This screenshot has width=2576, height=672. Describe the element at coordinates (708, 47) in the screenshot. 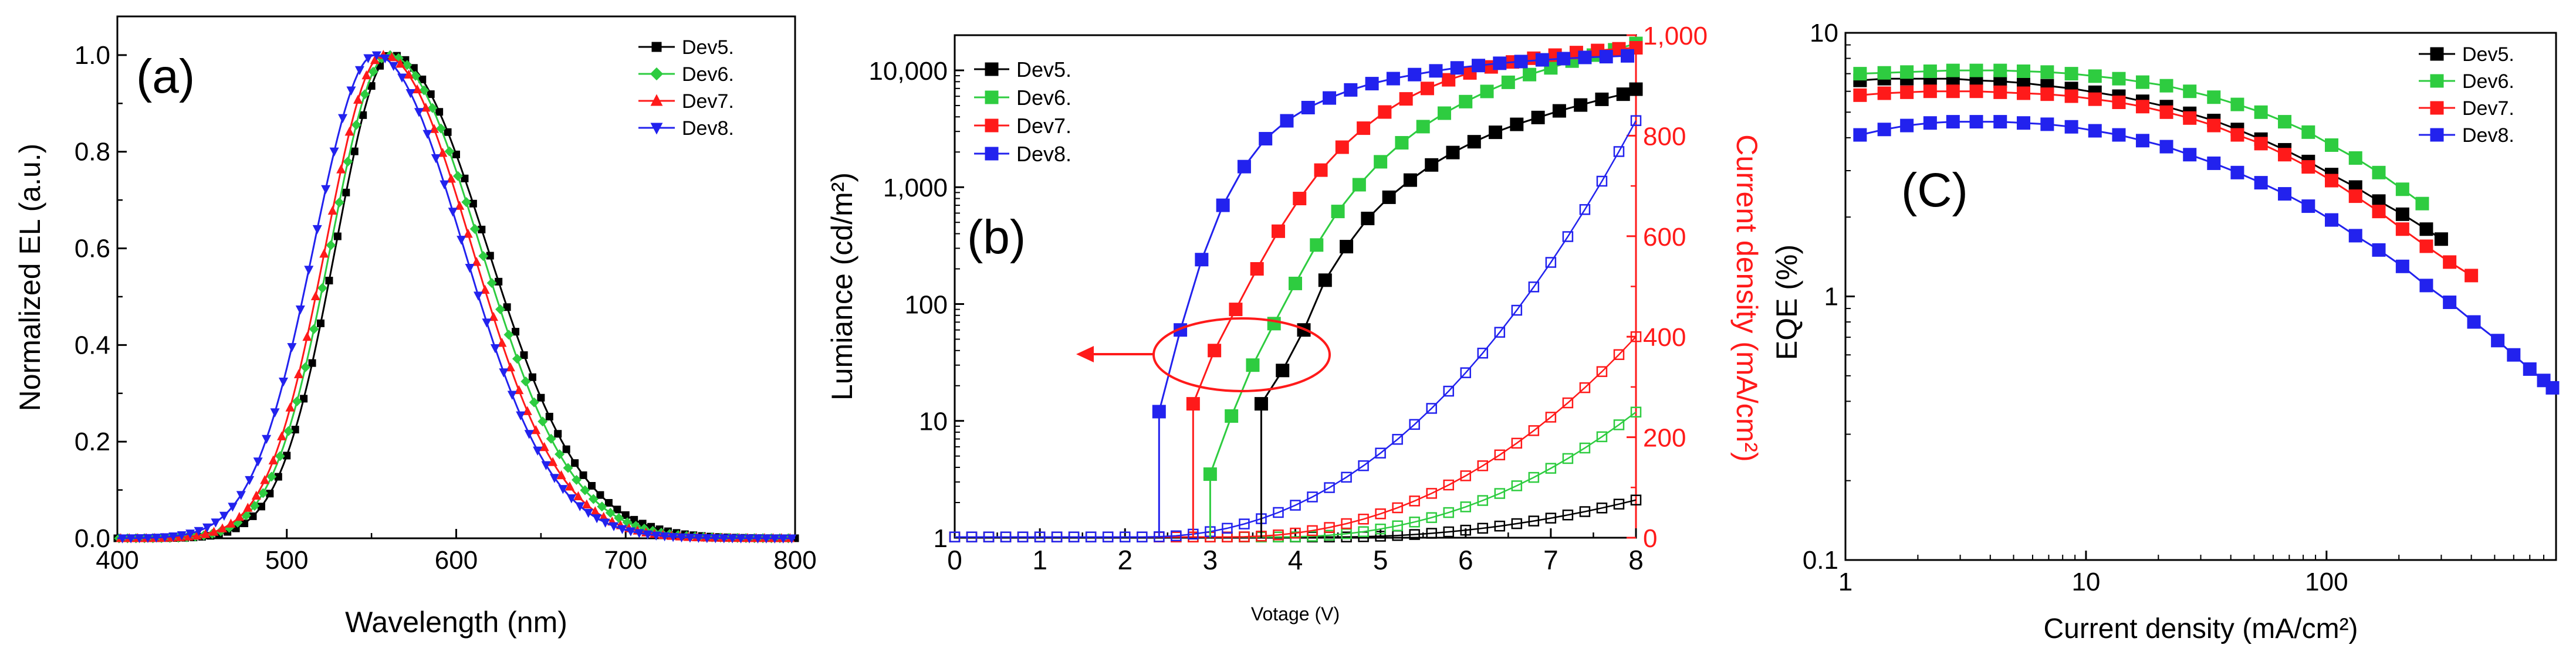

I see `legend-label: Dev5.` at that location.